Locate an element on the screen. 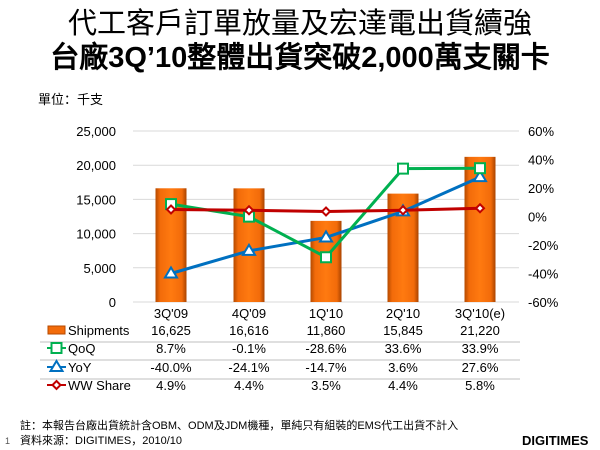  data-cell: -24.1% is located at coordinates (249, 367).